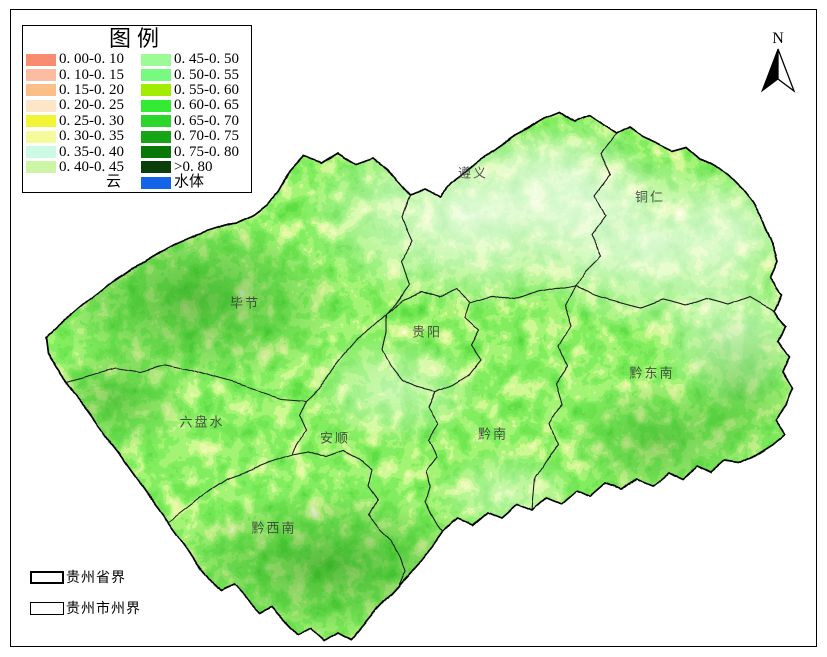  I want to click on province-border-swatch, so click(47, 577).